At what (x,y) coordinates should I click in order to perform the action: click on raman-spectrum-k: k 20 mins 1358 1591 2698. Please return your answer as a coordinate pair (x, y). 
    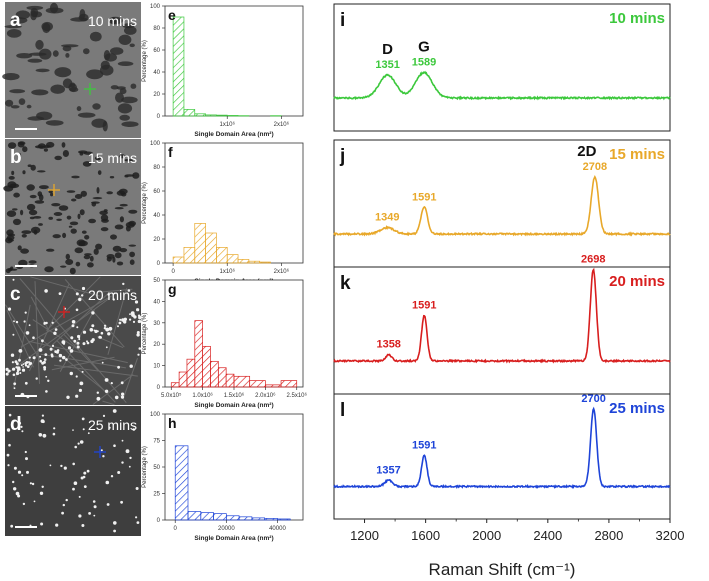
    Looking at the image, I should click on (502, 324).